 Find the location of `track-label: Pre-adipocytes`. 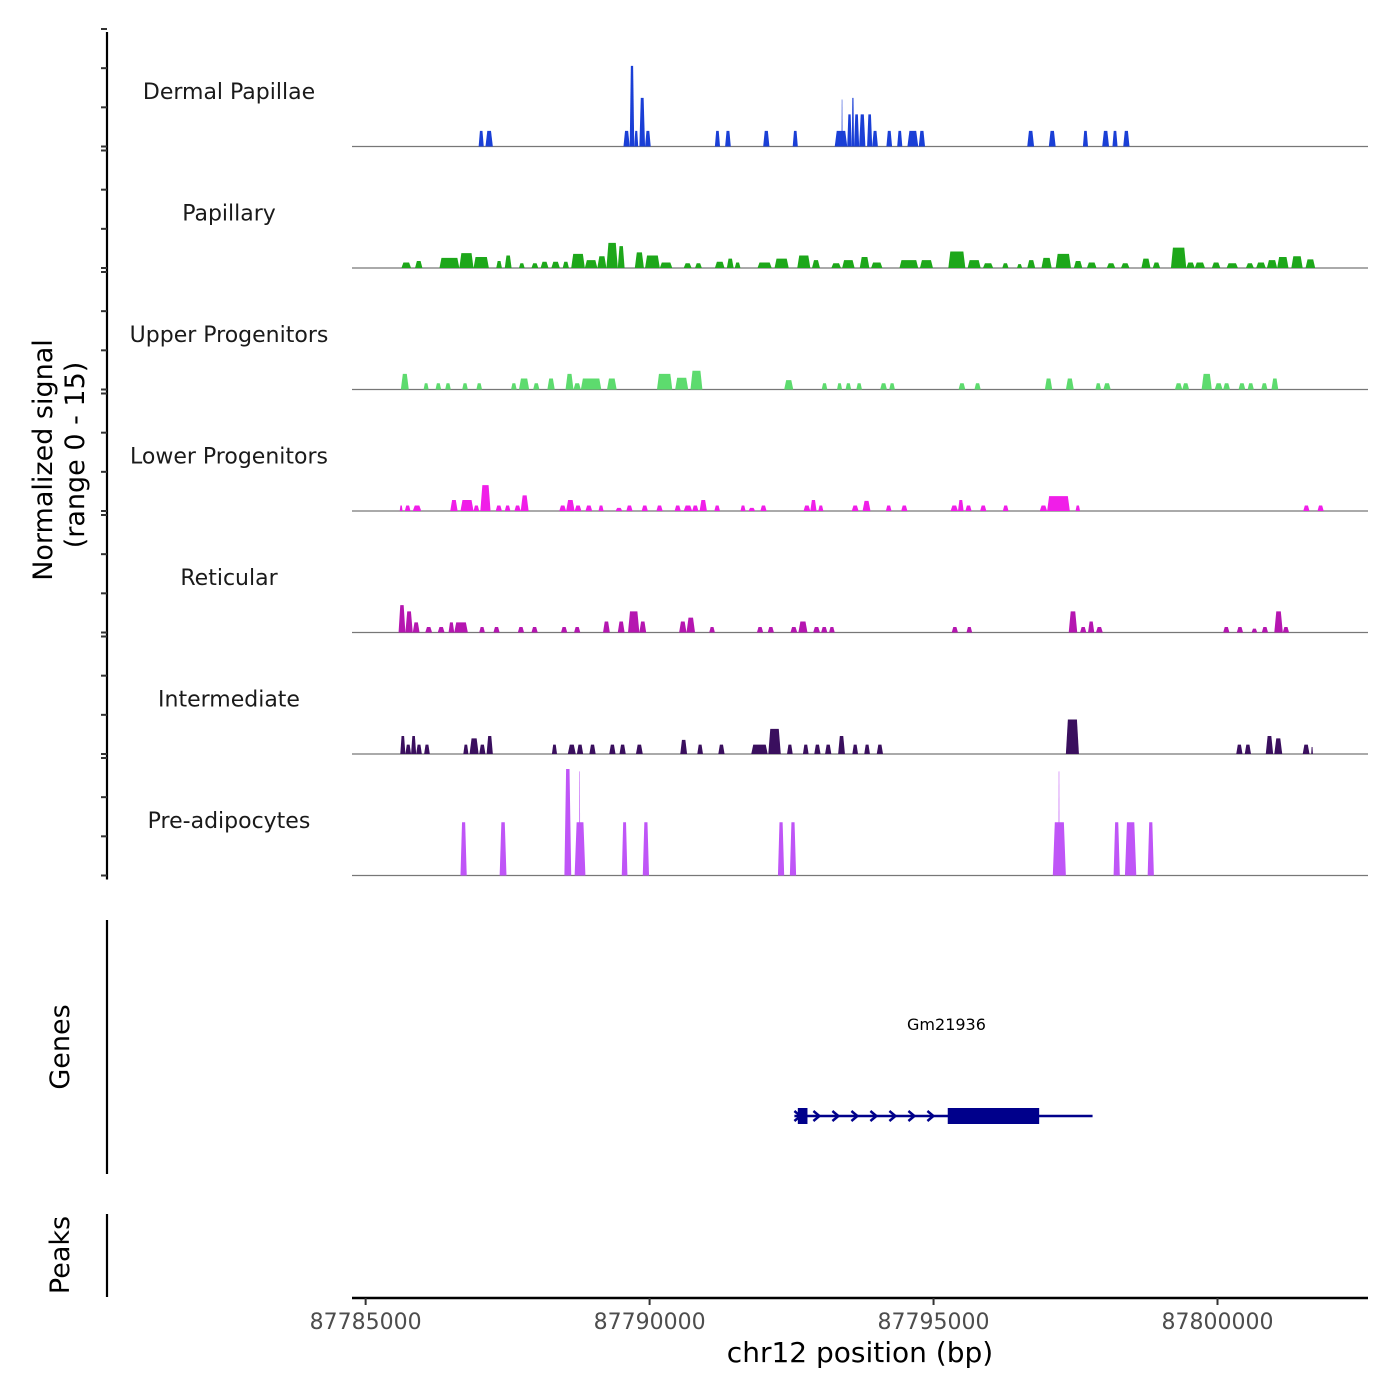

track-label: Pre-adipocytes is located at coordinates (229, 821).